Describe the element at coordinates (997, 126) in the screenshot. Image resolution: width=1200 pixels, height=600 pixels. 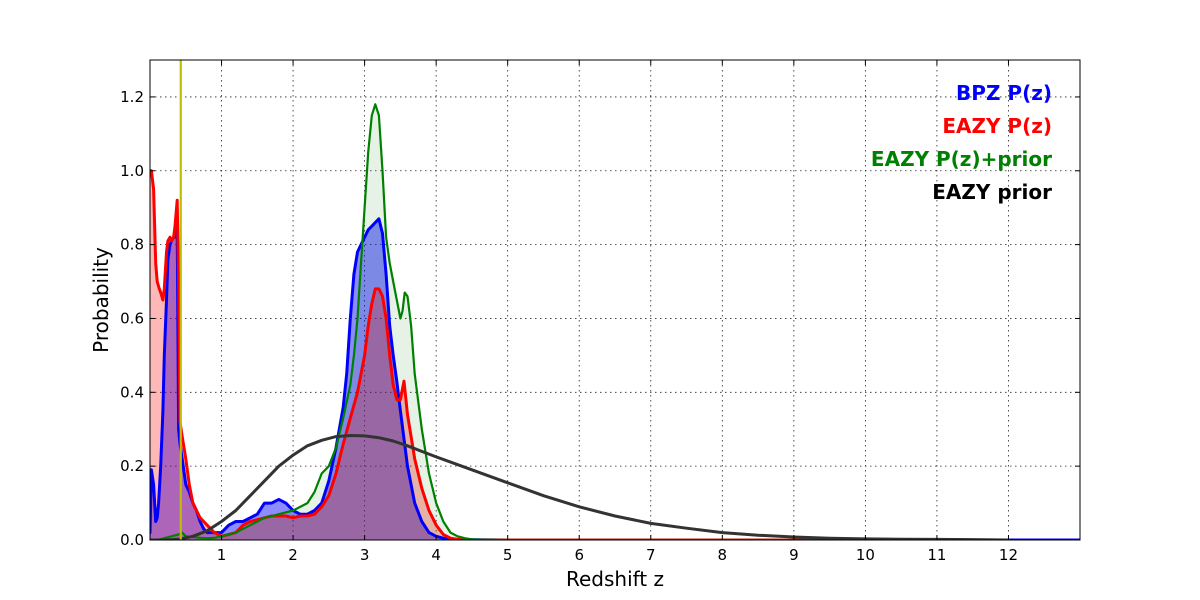
I see `legend-entry-1: EAZY P(z)` at that location.